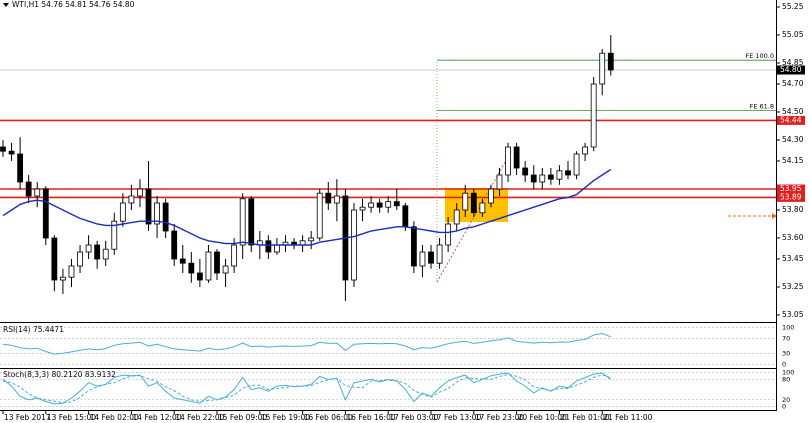  What do you see at coordinates (499, 417) in the screenshot?
I see `x-tick-label: 17 Feb 23:00` at bounding box center [499, 417].